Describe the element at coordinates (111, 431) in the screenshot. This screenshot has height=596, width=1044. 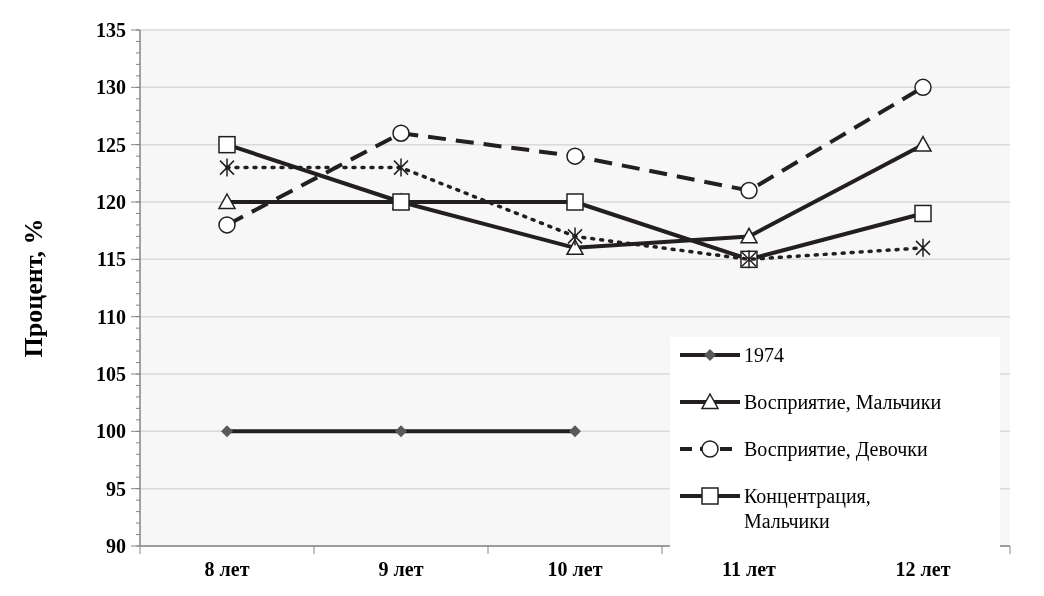
I see `y-tick-label: 100` at that location.